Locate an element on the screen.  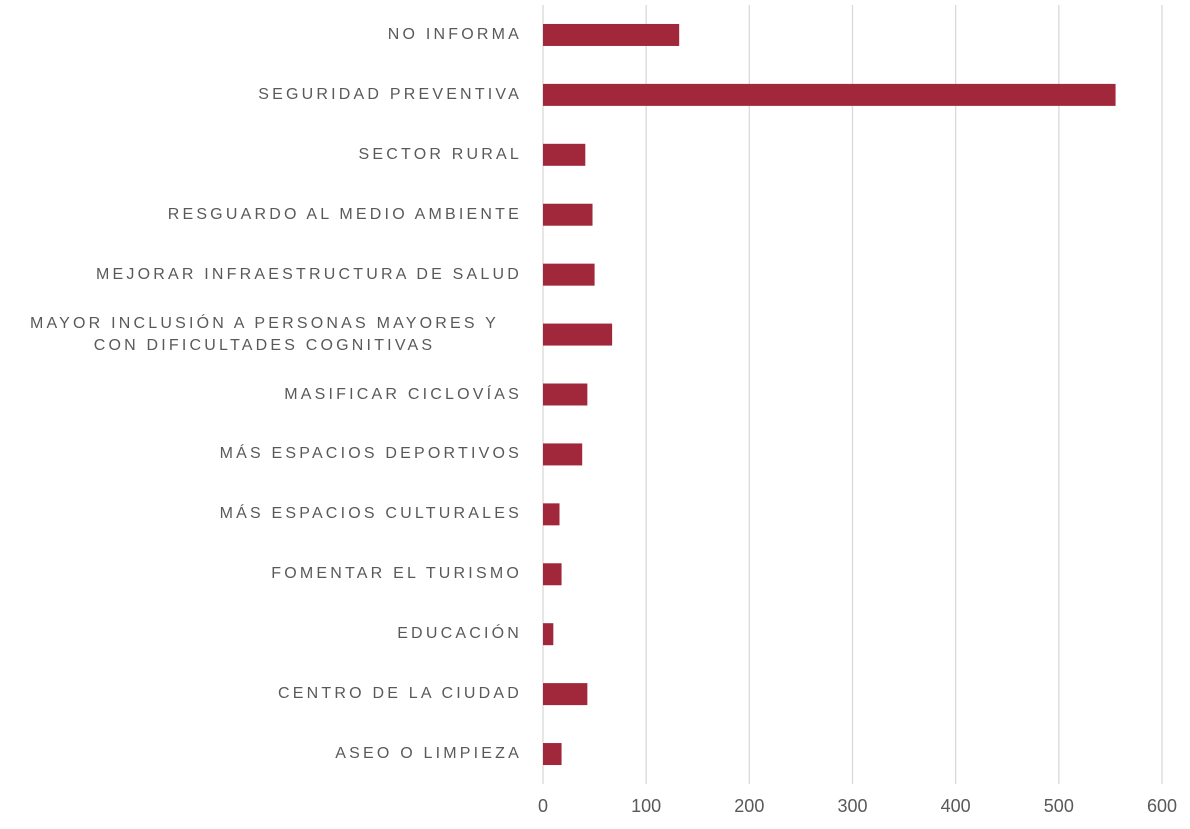
y-label-box: MÁS ESPACIOS DEPORTIVOS is located at coordinates (261, 454).